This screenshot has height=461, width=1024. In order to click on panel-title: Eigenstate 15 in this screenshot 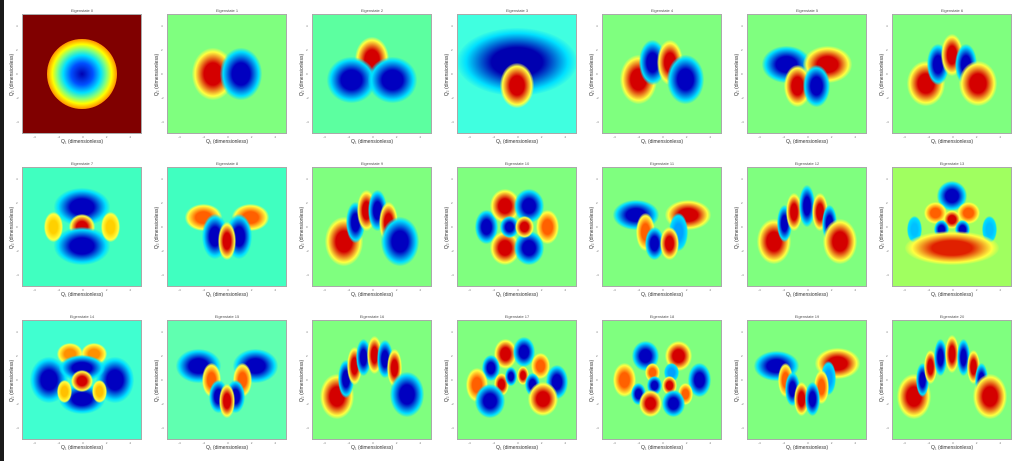, I will do `click(227, 316)`.